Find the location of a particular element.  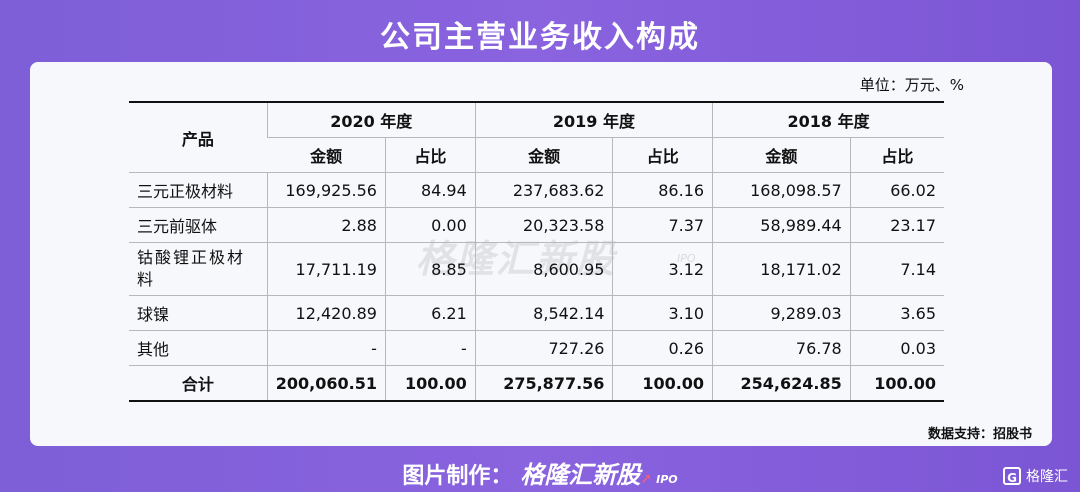

header-product: 产品 is located at coordinates (198, 137).